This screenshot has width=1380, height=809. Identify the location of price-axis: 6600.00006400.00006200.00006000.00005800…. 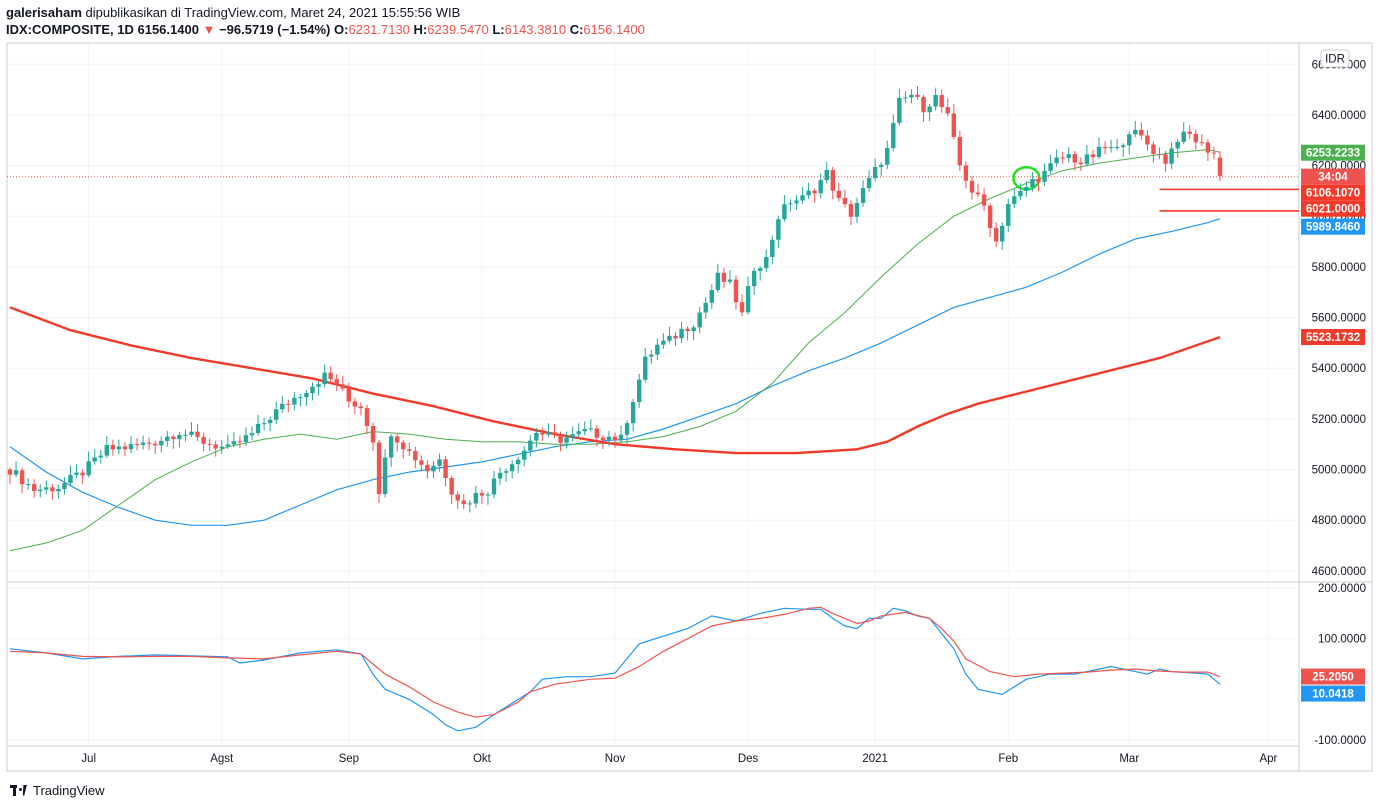
(1339, 403).